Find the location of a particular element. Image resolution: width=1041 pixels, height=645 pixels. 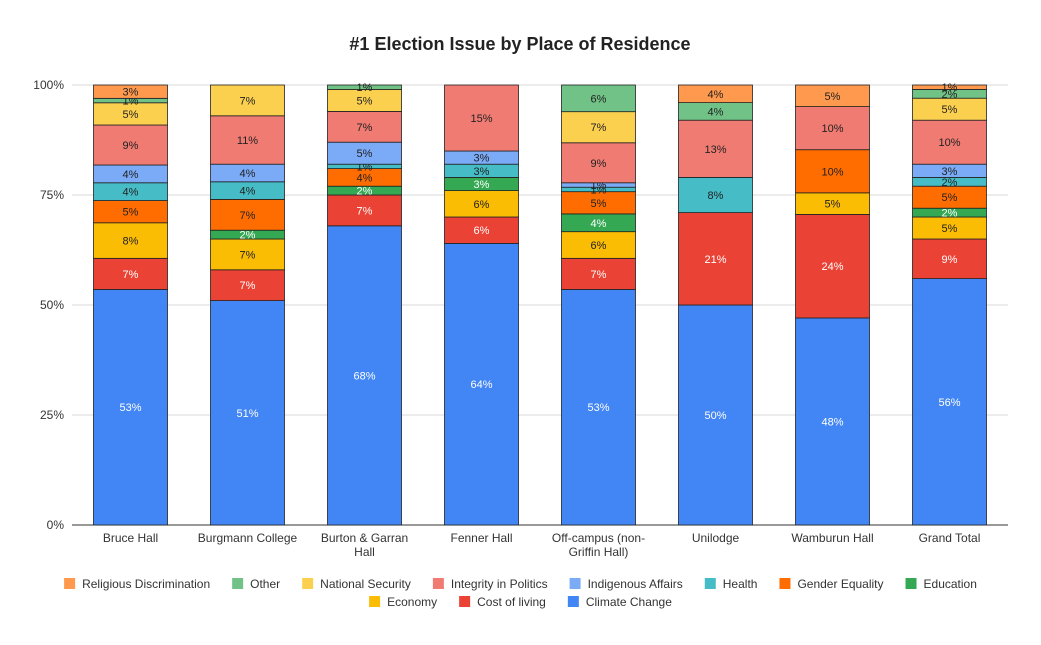

legend-item: Gender Equality is located at coordinates (831, 584).